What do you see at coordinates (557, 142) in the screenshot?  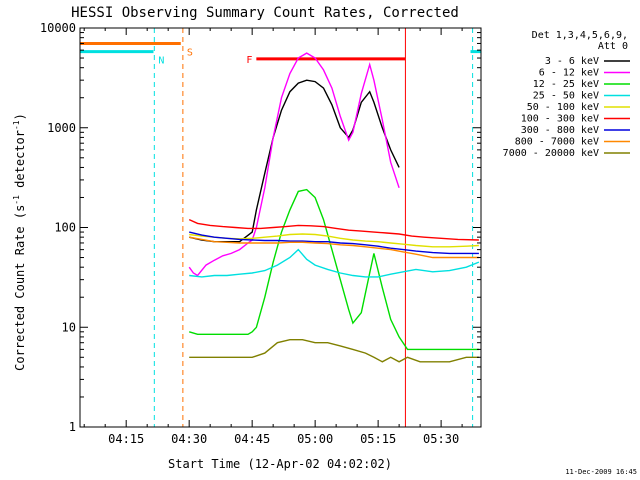 I see `legend-label: 800 - 7000 keV` at bounding box center [557, 142].